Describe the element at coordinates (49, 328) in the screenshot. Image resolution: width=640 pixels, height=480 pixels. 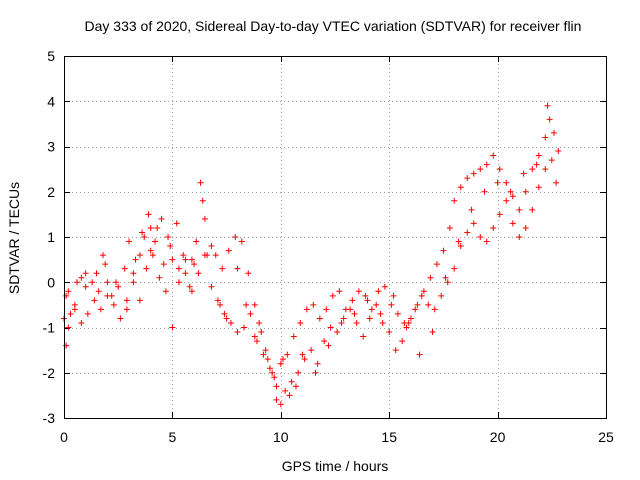
I see `y-tick-label: -1` at that location.